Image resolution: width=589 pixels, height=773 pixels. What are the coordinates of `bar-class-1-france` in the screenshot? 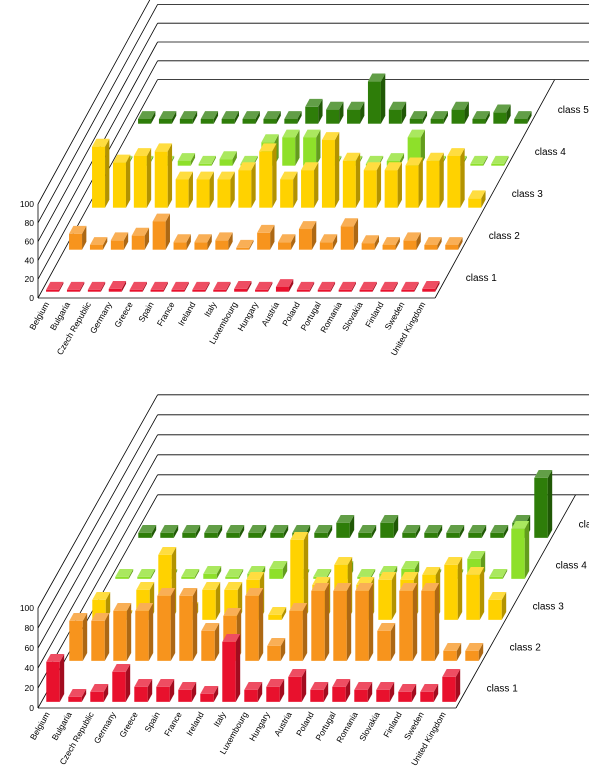 It's located at (180, 286).